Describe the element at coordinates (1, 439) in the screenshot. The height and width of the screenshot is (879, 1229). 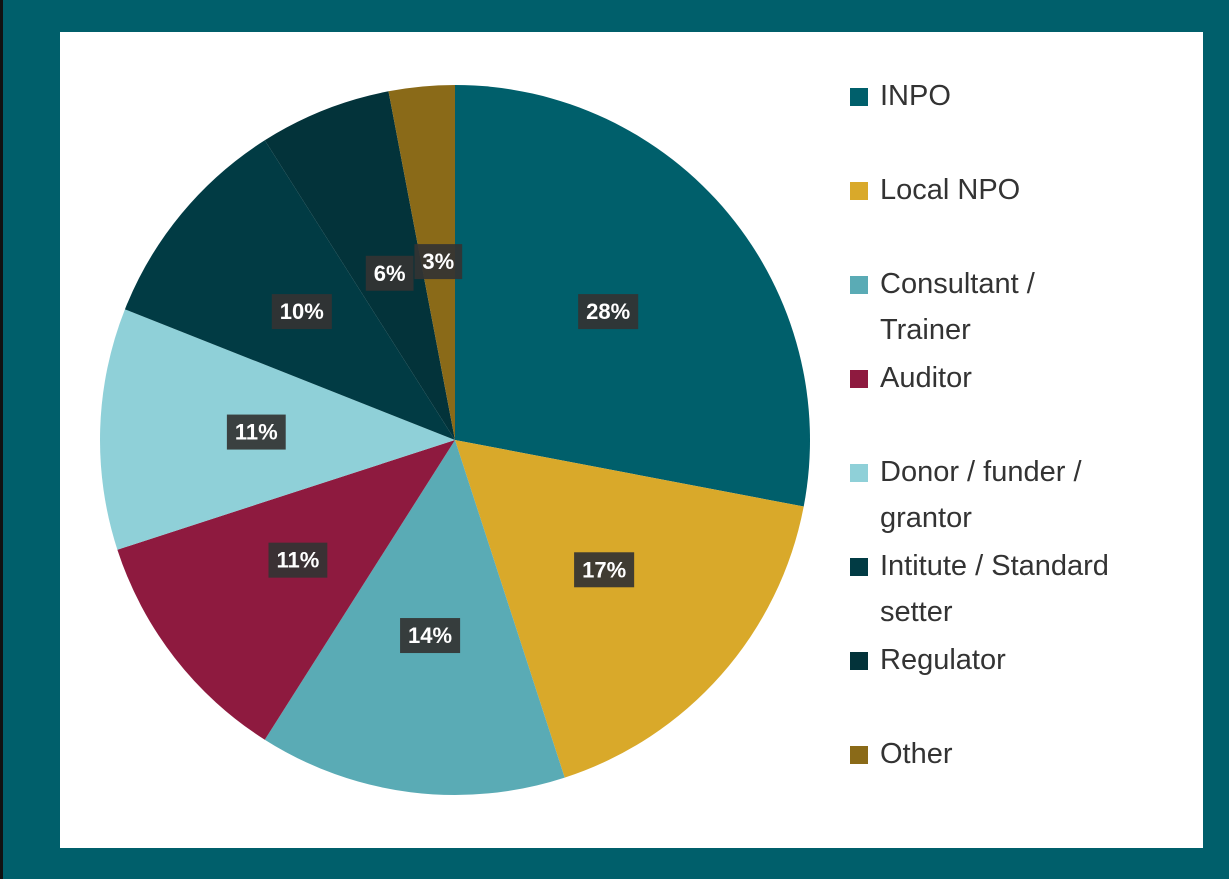
I see `frame-edge` at that location.